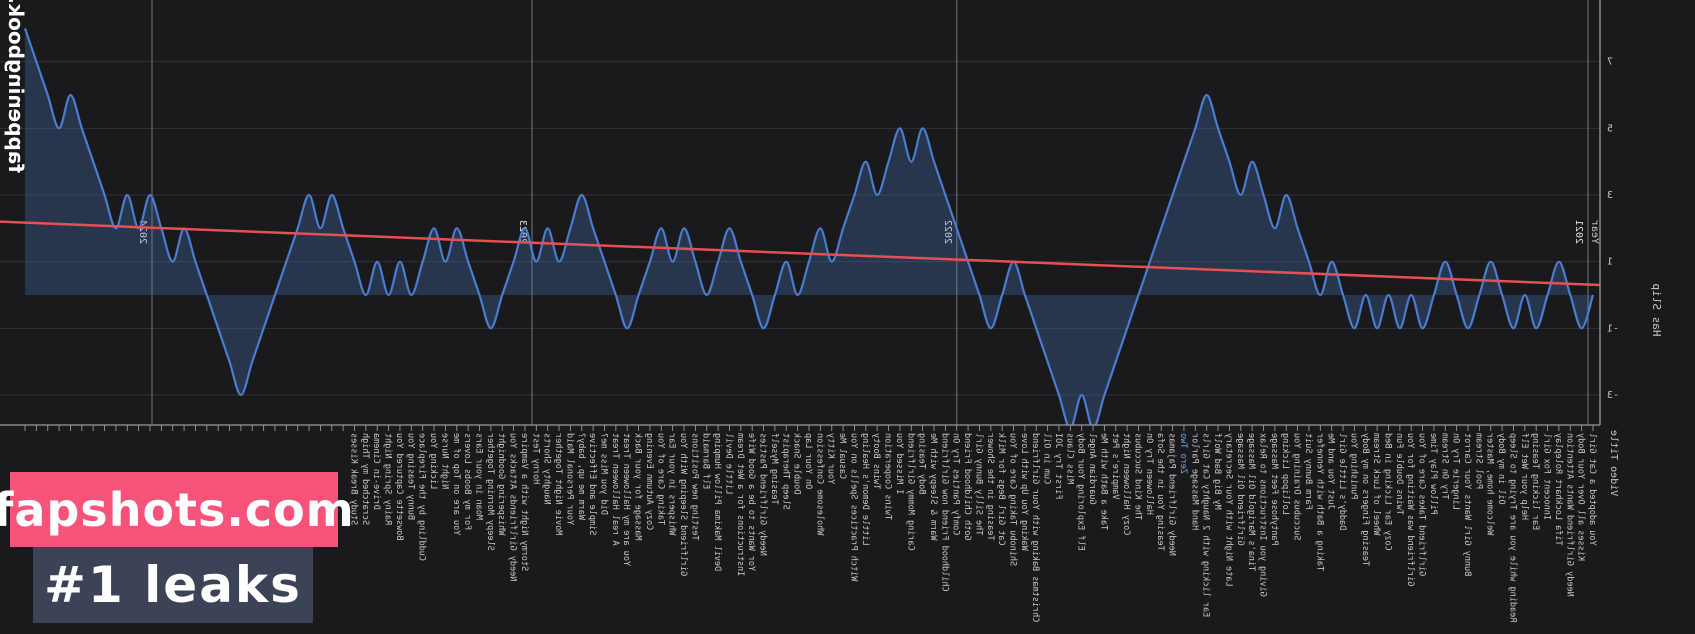 This screenshot has width=1695, height=634. Describe the element at coordinates (603, 474) in the screenshot. I see `x-tick-label: Did you Miss me?` at that location.